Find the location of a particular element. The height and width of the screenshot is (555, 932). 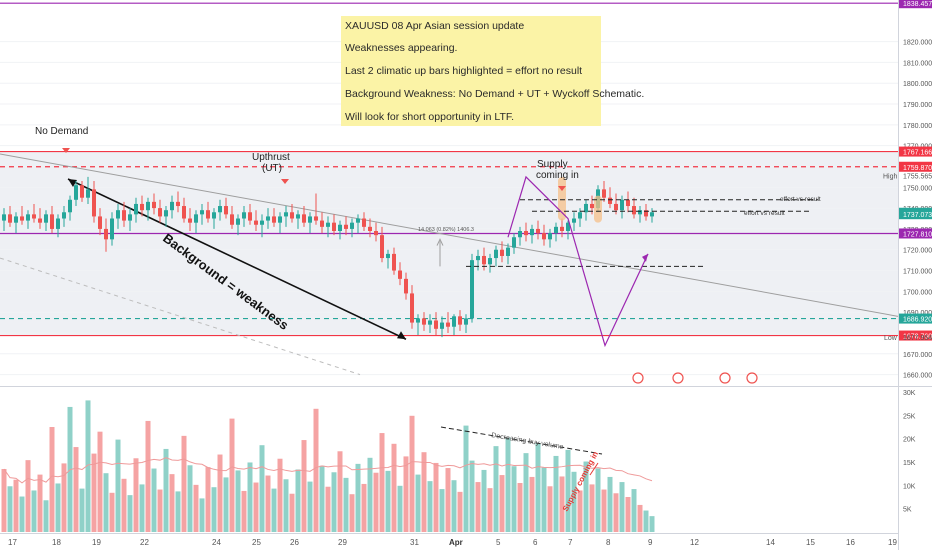

time-tick-label: 16 is located at coordinates (850, 542).